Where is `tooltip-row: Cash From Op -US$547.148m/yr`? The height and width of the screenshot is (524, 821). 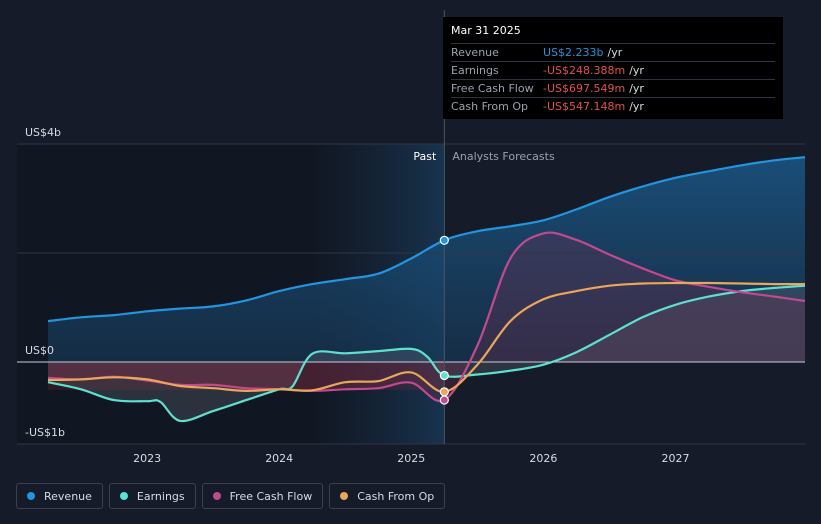
tooltip-row: Cash From Op -US$547.148m/yr is located at coordinates (613, 106).